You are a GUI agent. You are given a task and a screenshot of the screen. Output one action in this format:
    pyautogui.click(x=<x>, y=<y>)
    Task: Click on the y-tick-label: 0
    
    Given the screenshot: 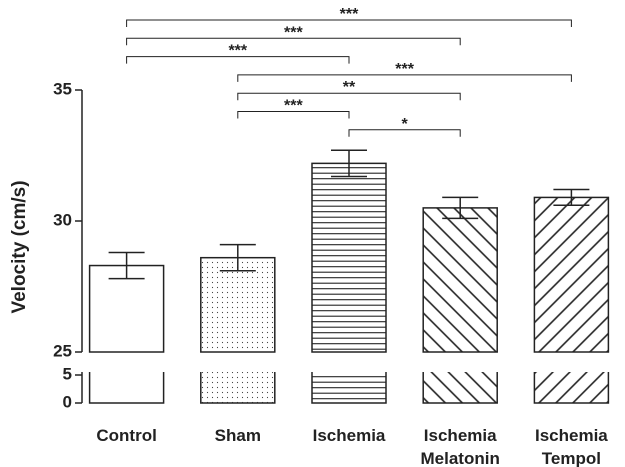 What is the action you would take?
    pyautogui.click(x=67, y=401)
    